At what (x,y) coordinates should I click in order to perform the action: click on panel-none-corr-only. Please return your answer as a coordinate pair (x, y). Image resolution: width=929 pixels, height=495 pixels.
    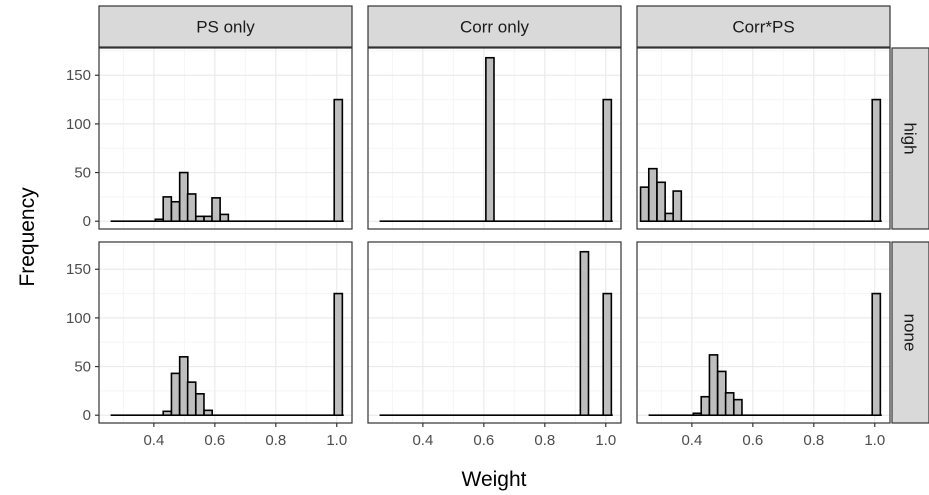
    Looking at the image, I should click on (494, 332).